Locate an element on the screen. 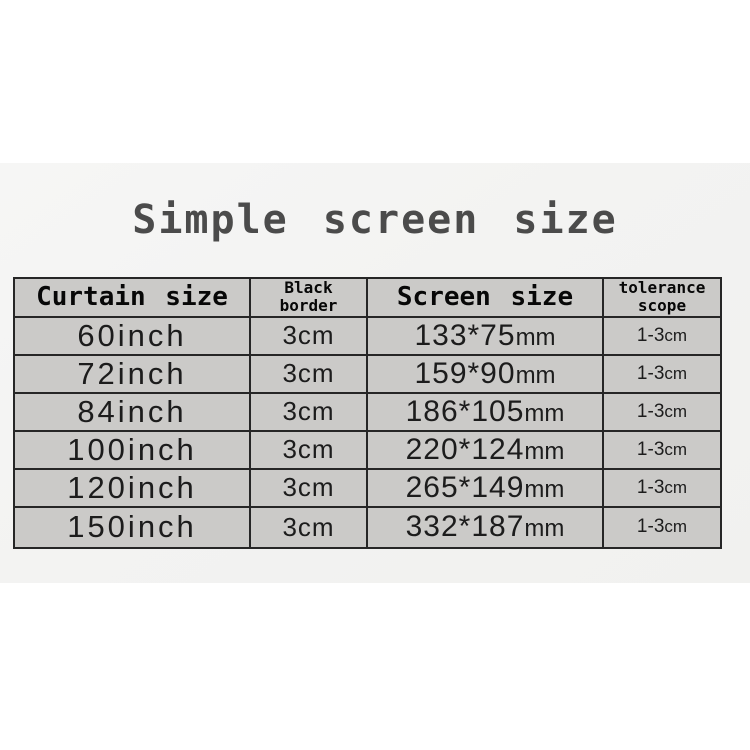 This screenshot has height=750, width=750. page-title: Simple screen size is located at coordinates (375, 220).